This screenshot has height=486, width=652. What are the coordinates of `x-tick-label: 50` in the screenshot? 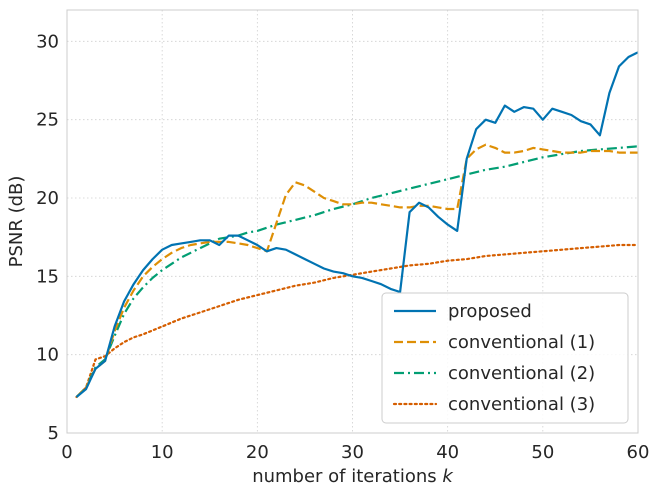 It's located at (542, 452).